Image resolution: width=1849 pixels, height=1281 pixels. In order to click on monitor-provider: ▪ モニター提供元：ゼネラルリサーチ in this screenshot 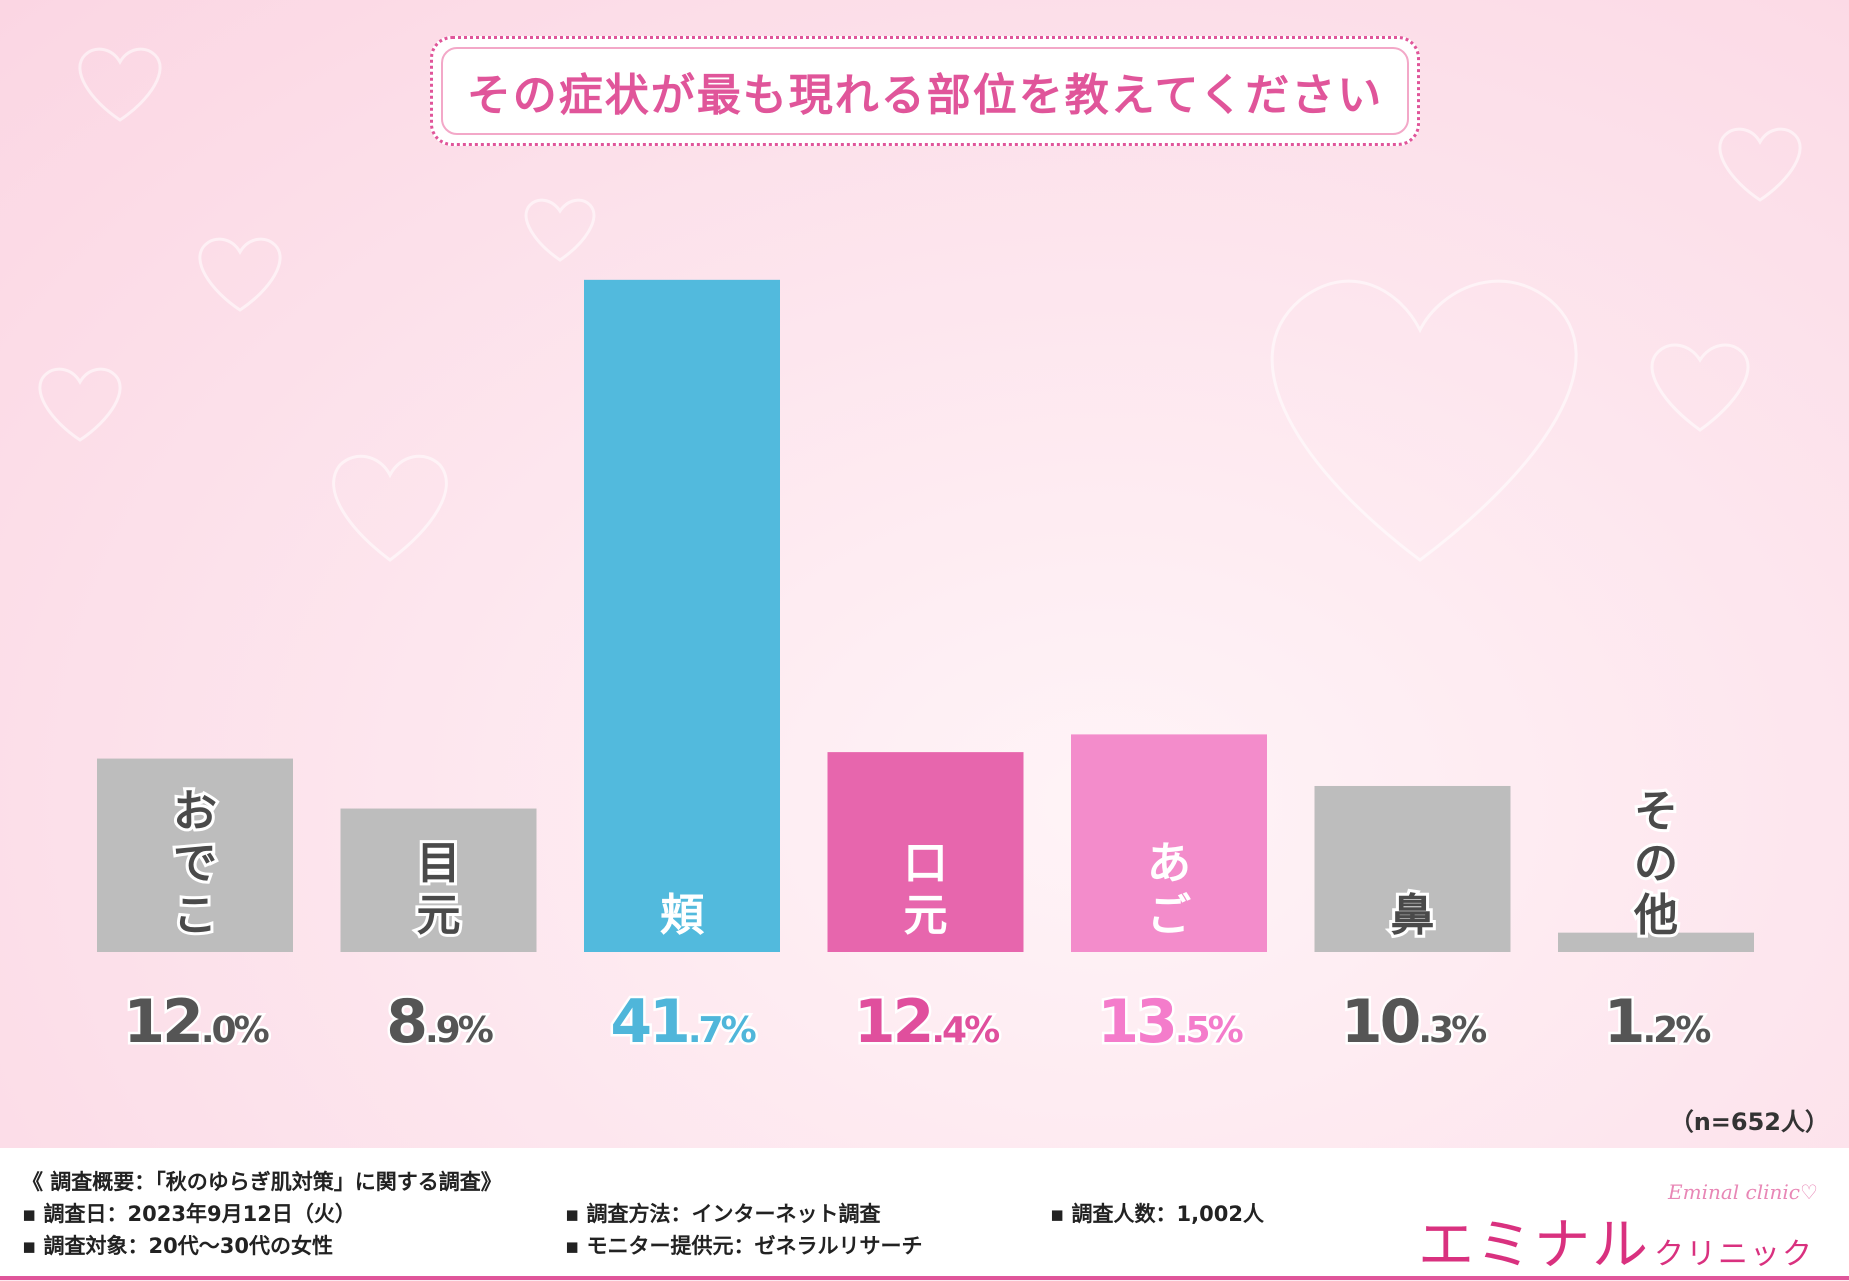, I will do `click(744, 1246)`.